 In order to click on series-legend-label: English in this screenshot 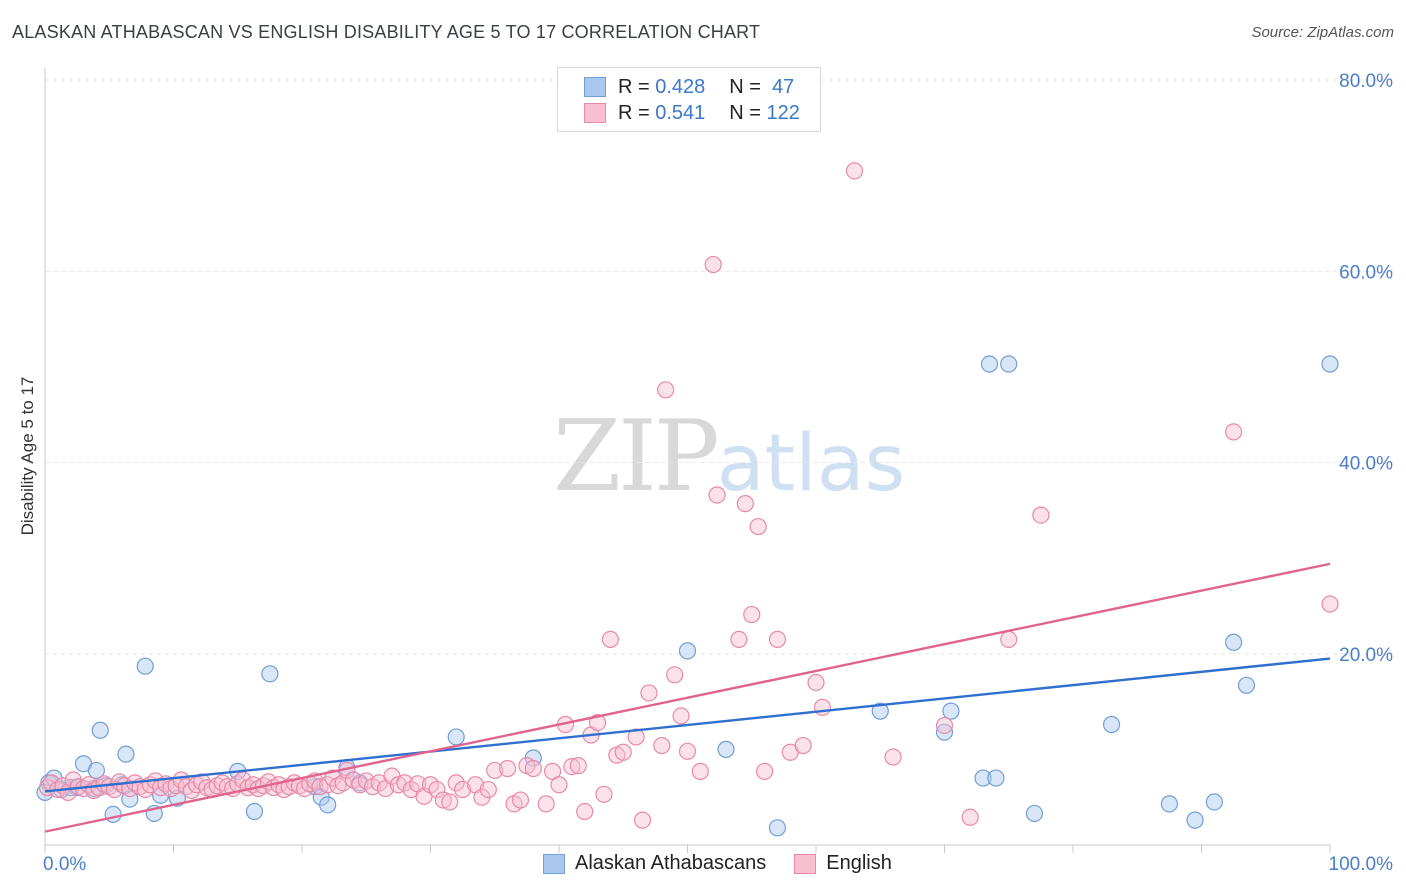, I will do `click(859, 863)`.